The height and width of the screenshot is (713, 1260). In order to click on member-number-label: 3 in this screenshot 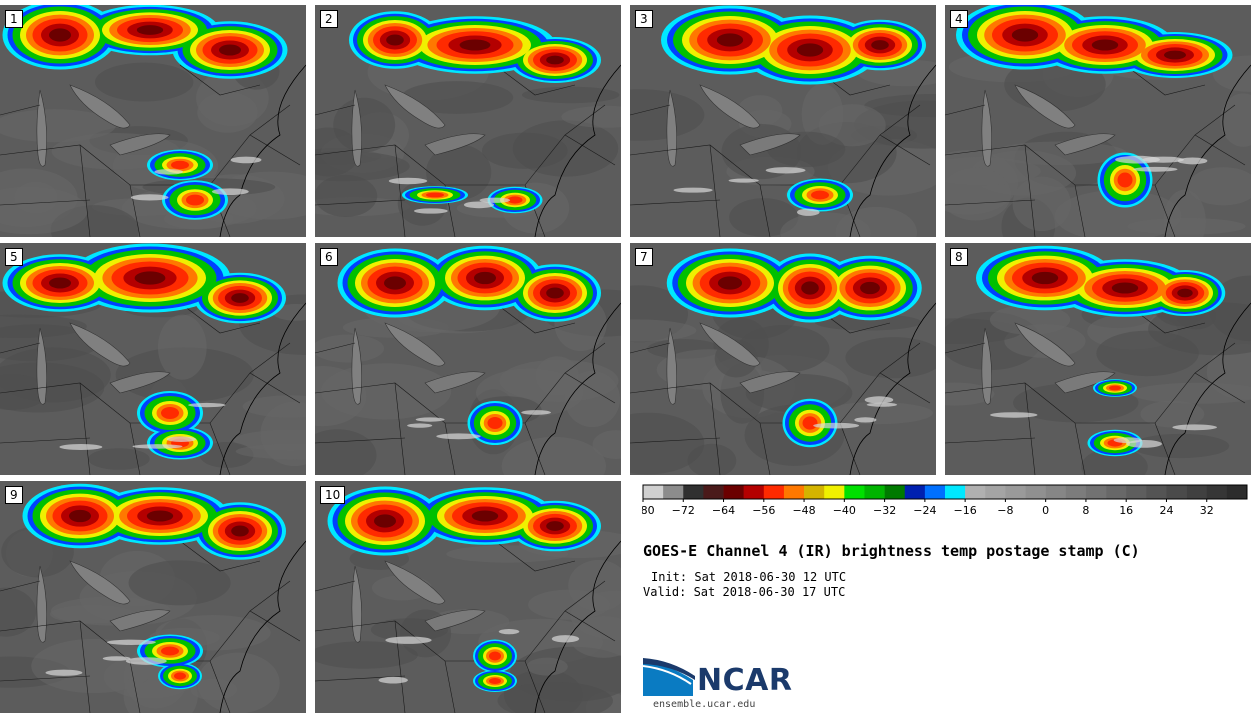, I will do `click(644, 19)`.